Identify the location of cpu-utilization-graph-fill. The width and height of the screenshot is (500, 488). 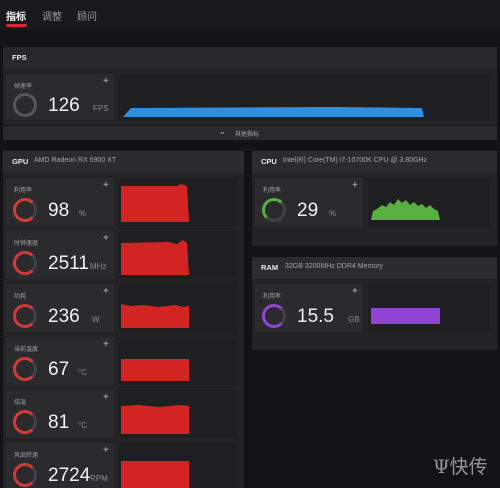
(405, 209).